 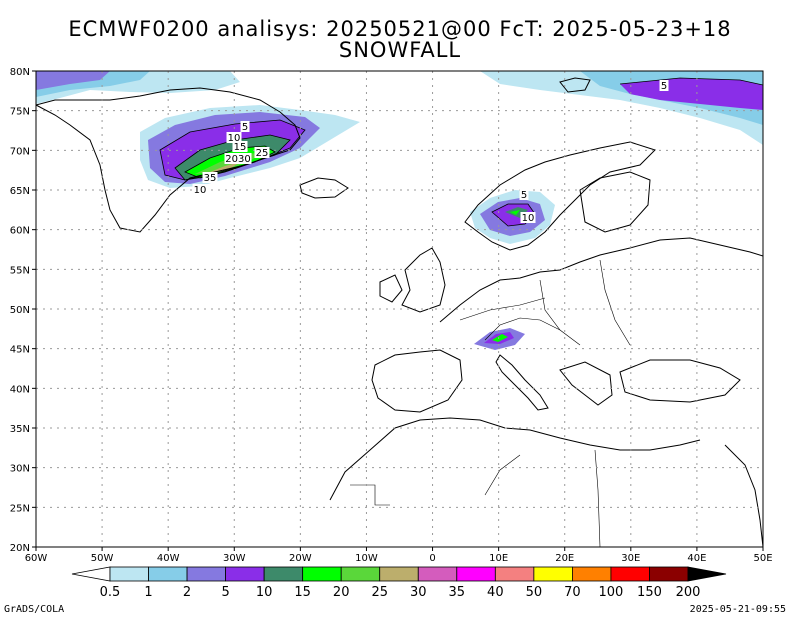 What do you see at coordinates (102, 558) in the screenshot?
I see `lon-label: 50W` at bounding box center [102, 558].